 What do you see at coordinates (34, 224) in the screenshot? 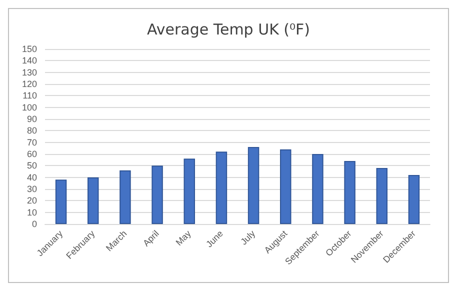
I see `y-tick-label: 0` at bounding box center [34, 224].